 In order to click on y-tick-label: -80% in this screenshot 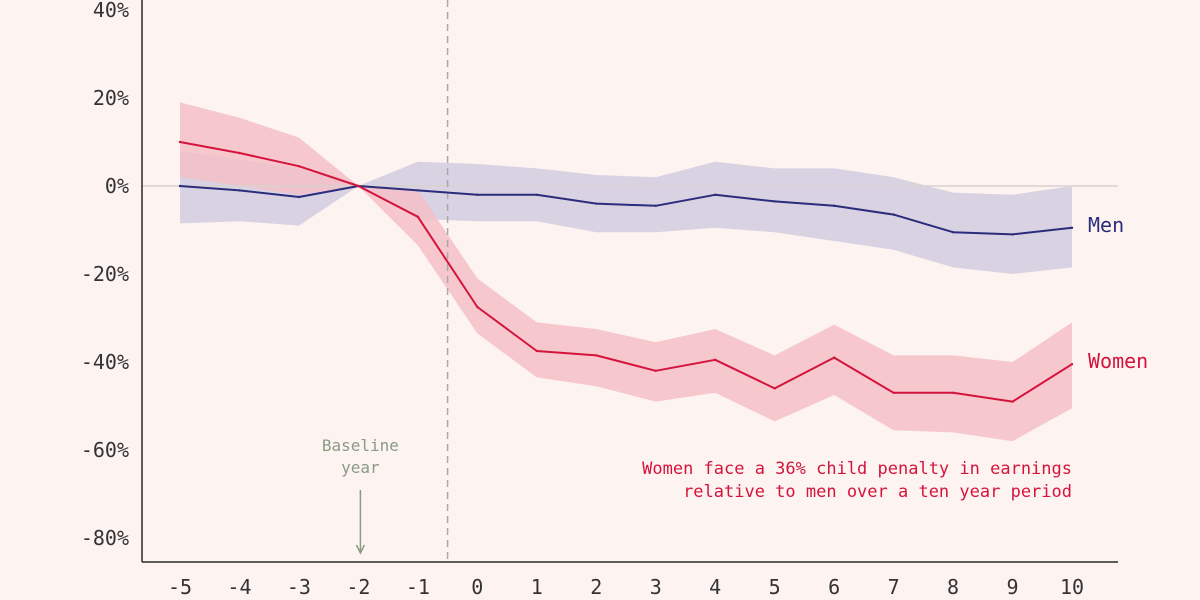, I will do `click(105, 538)`.